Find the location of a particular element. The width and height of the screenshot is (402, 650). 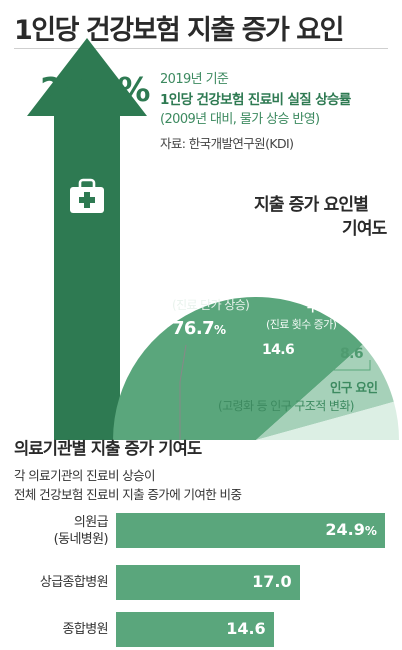

bar-chart-title: 의료기관별 지출 증가 기여도 is located at coordinates (108, 448).